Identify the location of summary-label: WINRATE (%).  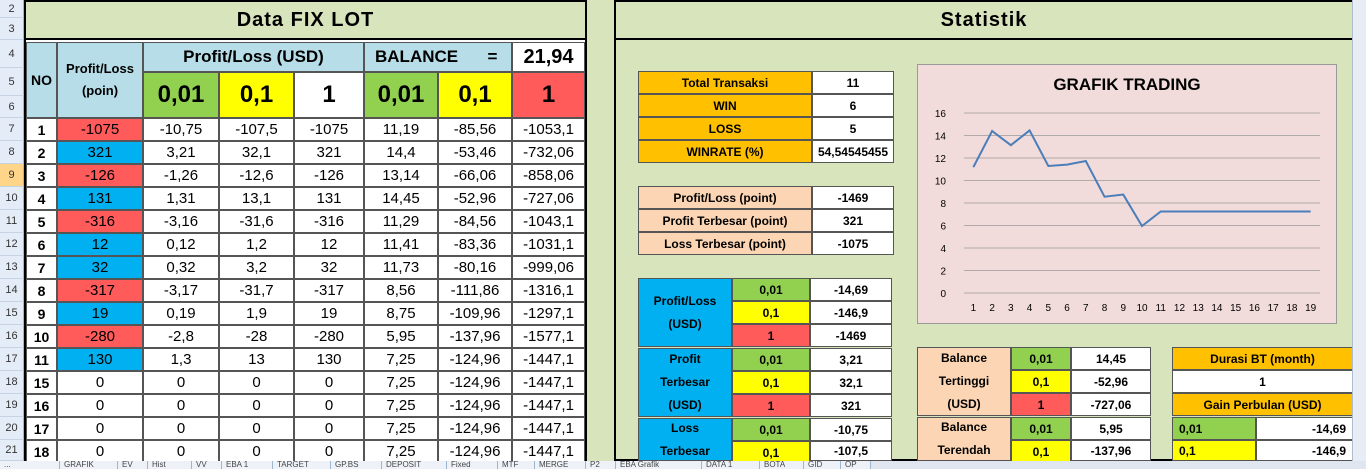
(725, 151).